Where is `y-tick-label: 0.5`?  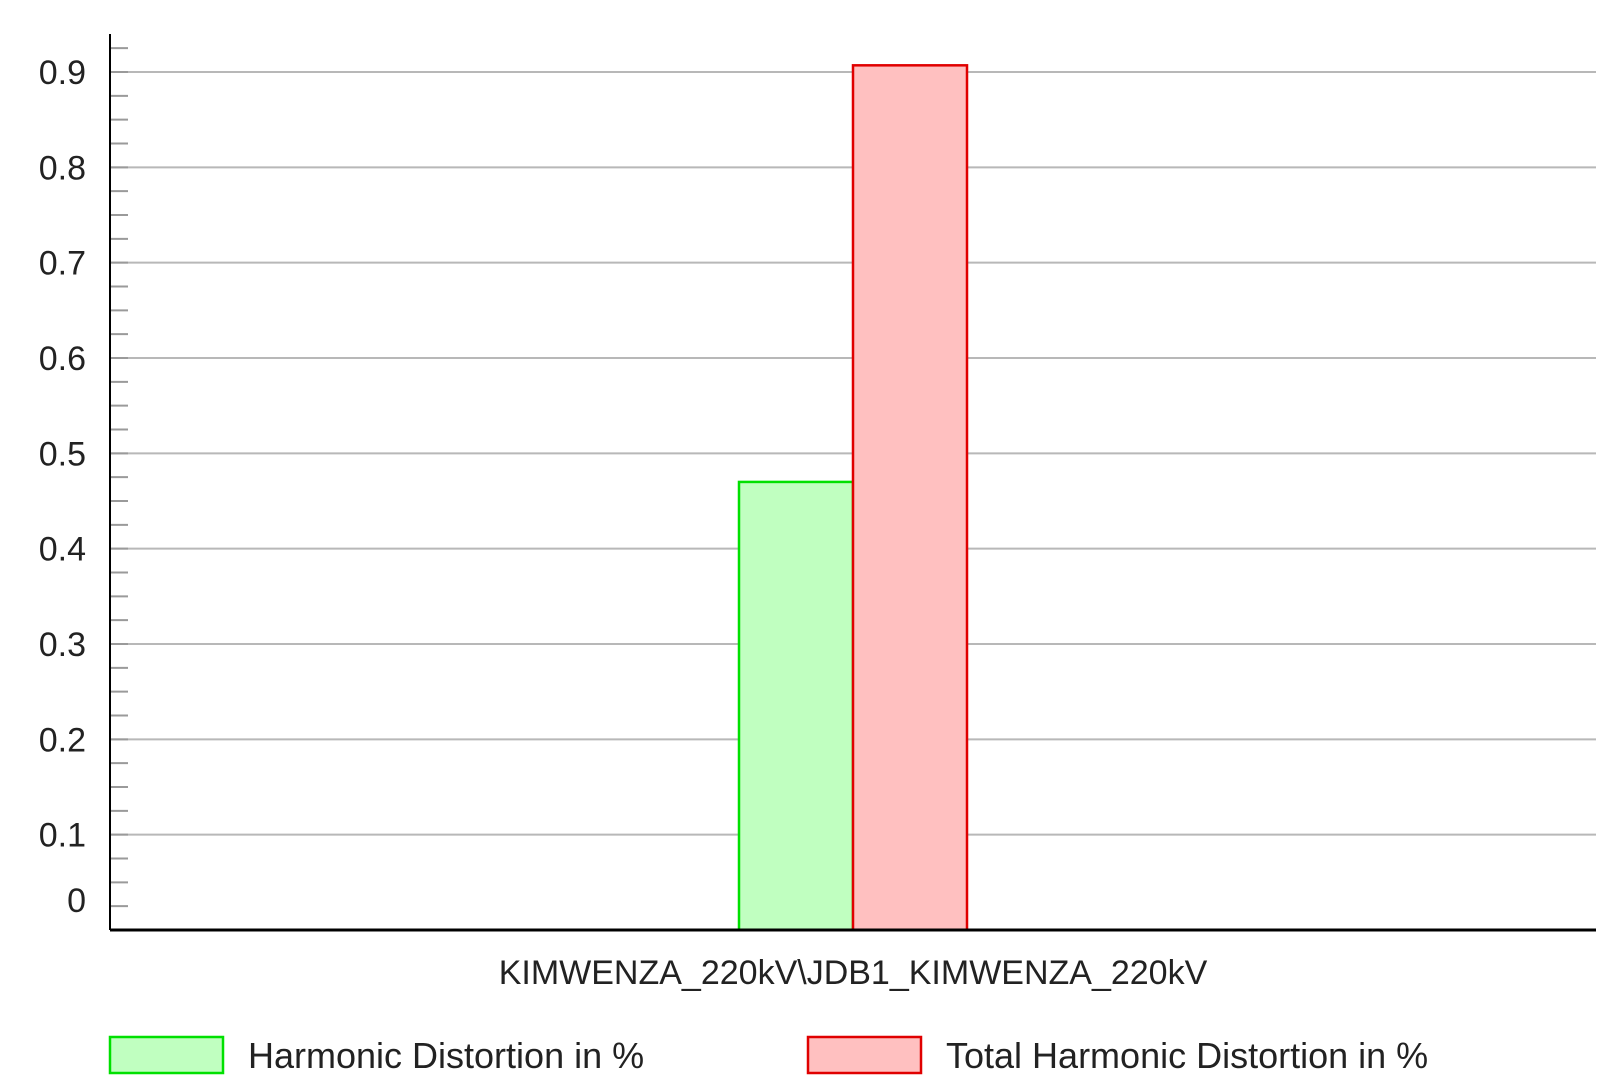 y-tick-label: 0.5 is located at coordinates (62, 454).